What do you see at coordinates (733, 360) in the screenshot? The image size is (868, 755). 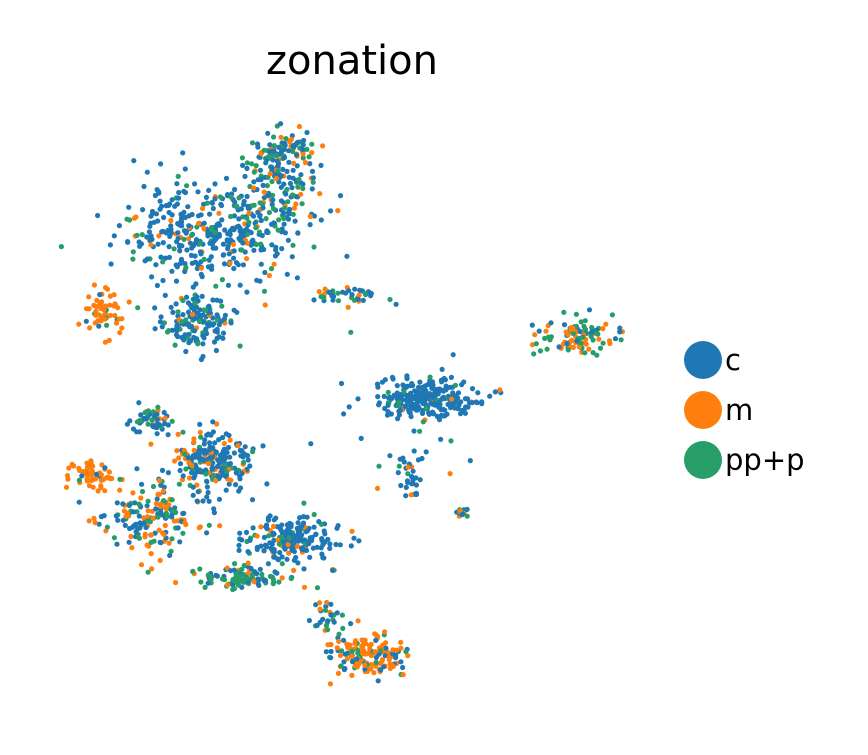 I see `legend-label: c` at bounding box center [733, 360].